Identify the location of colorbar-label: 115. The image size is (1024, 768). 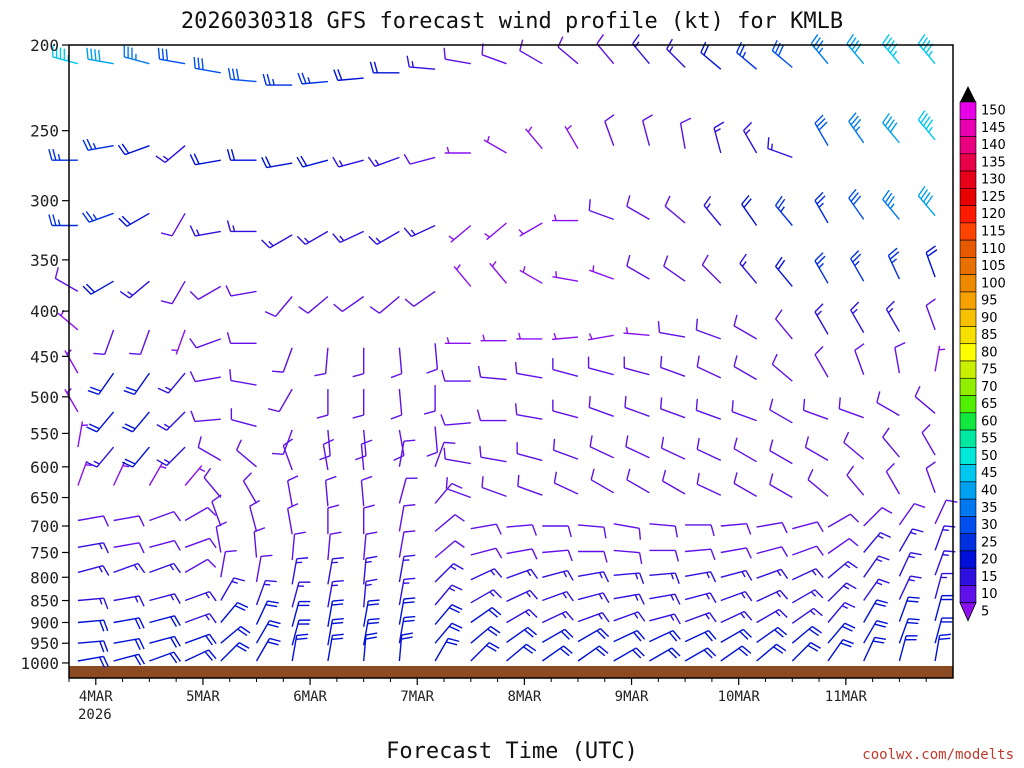
(993, 232).